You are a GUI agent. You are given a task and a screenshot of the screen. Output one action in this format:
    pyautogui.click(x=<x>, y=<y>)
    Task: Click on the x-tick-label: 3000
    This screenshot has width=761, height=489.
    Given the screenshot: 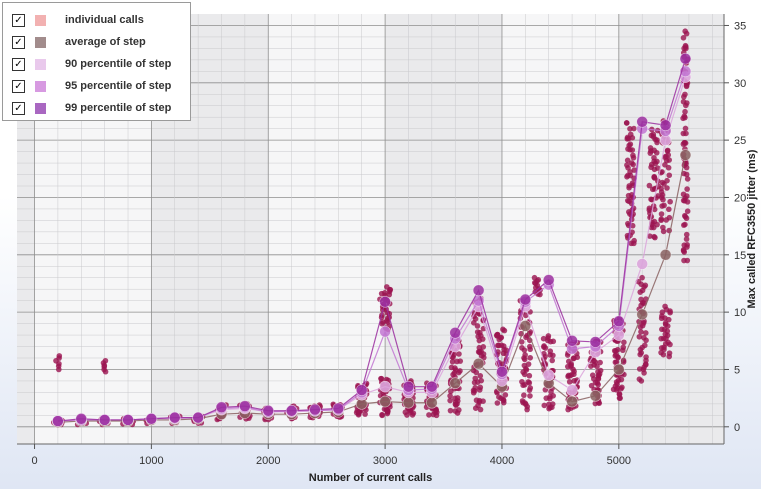 What is the action you would take?
    pyautogui.click(x=385, y=461)
    